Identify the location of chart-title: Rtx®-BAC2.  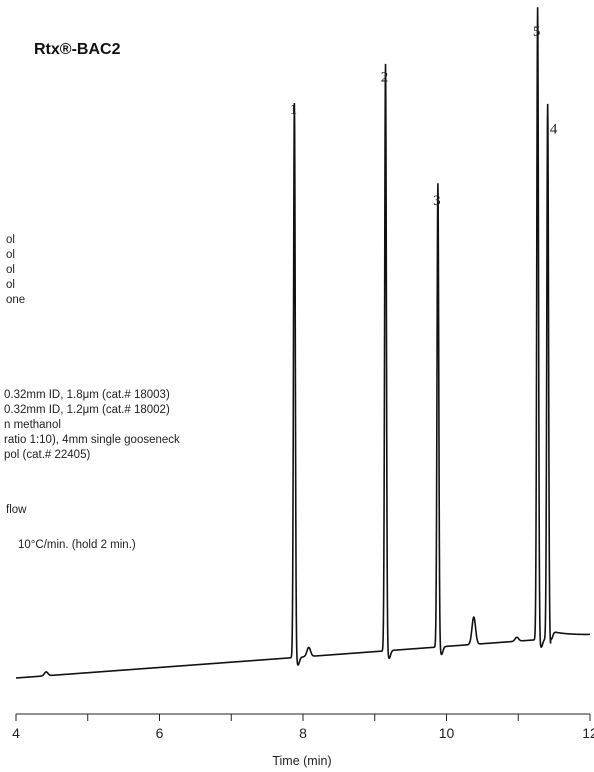
(77, 49).